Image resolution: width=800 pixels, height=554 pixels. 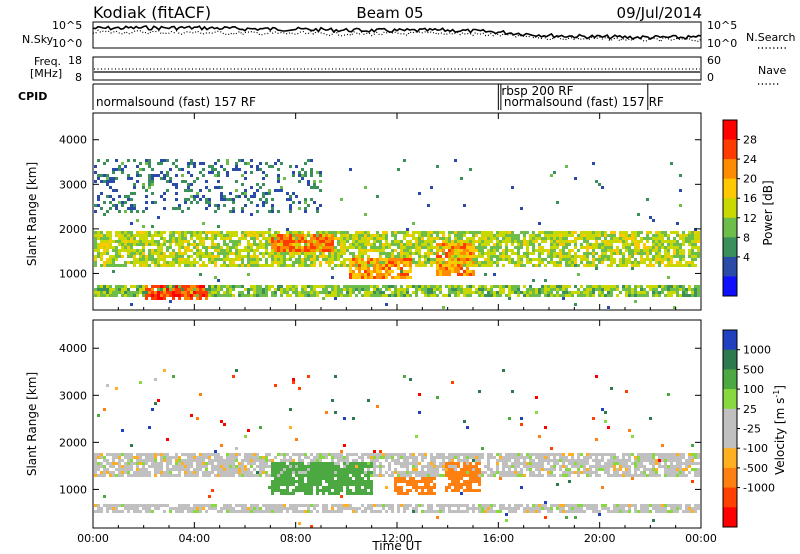 What do you see at coordinates (771, 37) in the screenshot?
I see `noise-right-label: N.Search` at bounding box center [771, 37].